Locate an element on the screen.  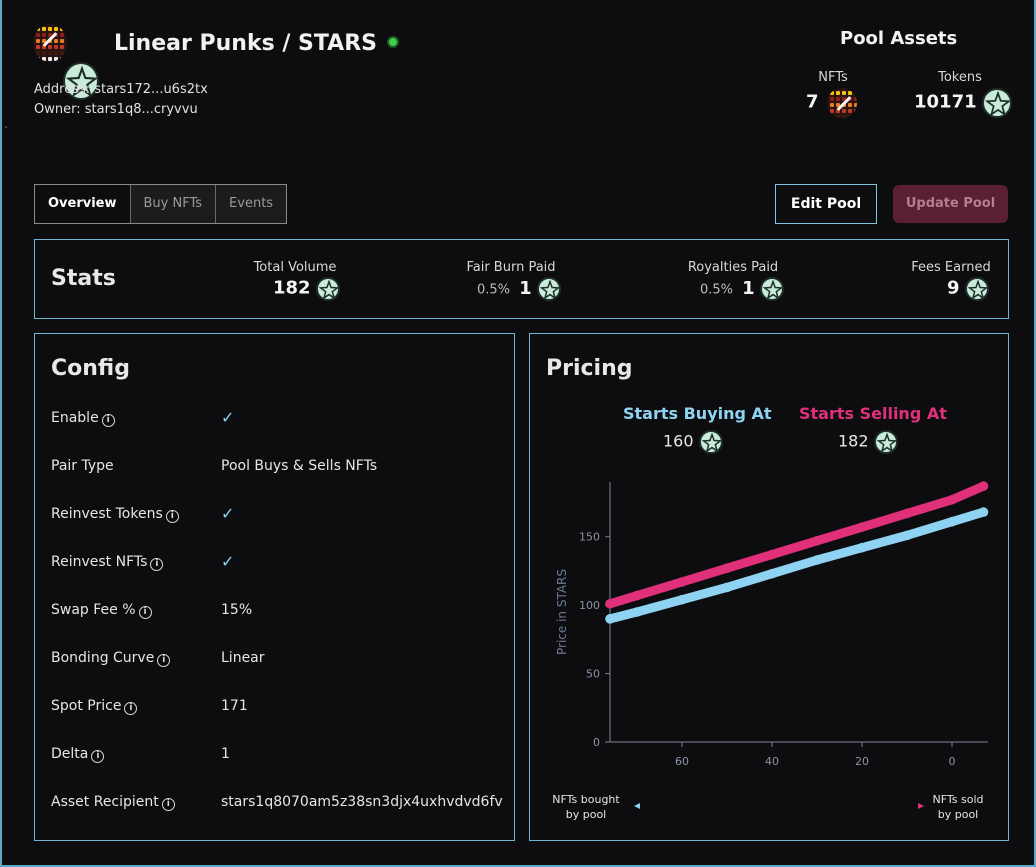
starts-buying-label: Starts Buying At is located at coordinates (697, 413).